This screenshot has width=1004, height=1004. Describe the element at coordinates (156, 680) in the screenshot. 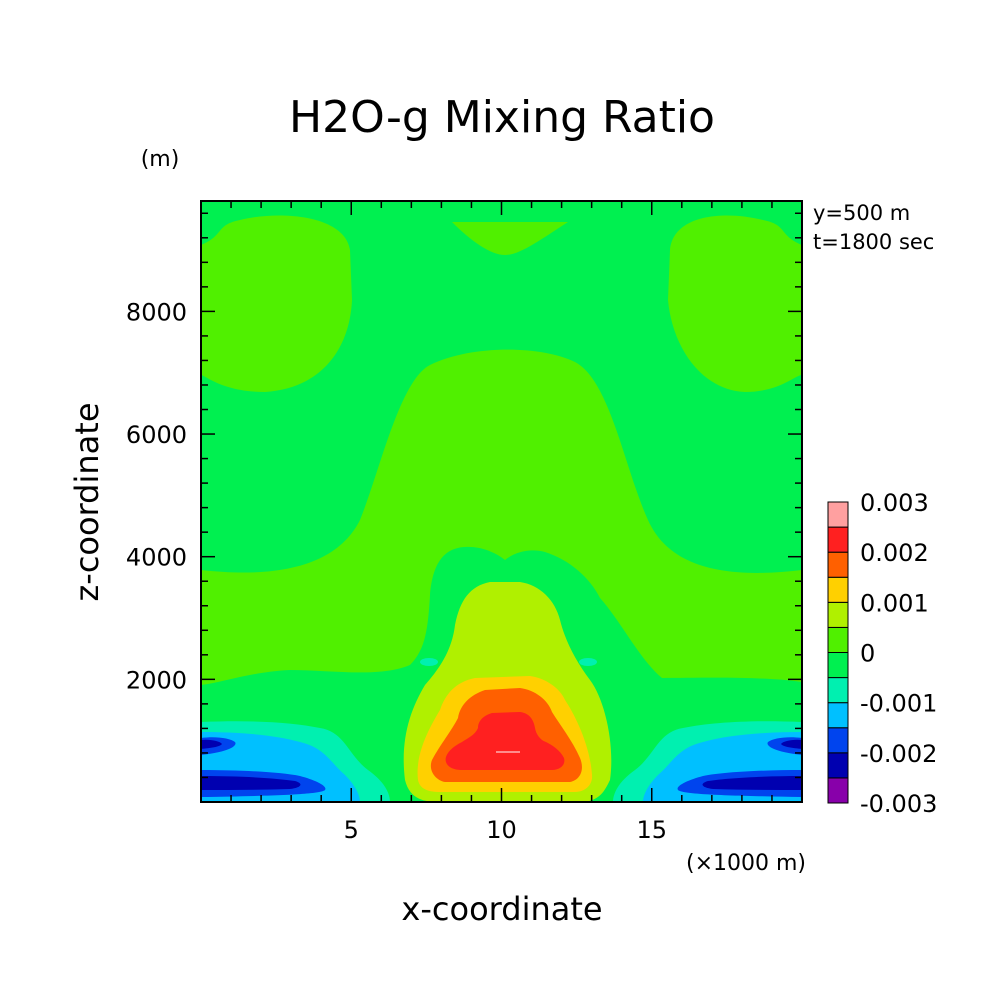

I see `y-tick-label: 2000` at that location.